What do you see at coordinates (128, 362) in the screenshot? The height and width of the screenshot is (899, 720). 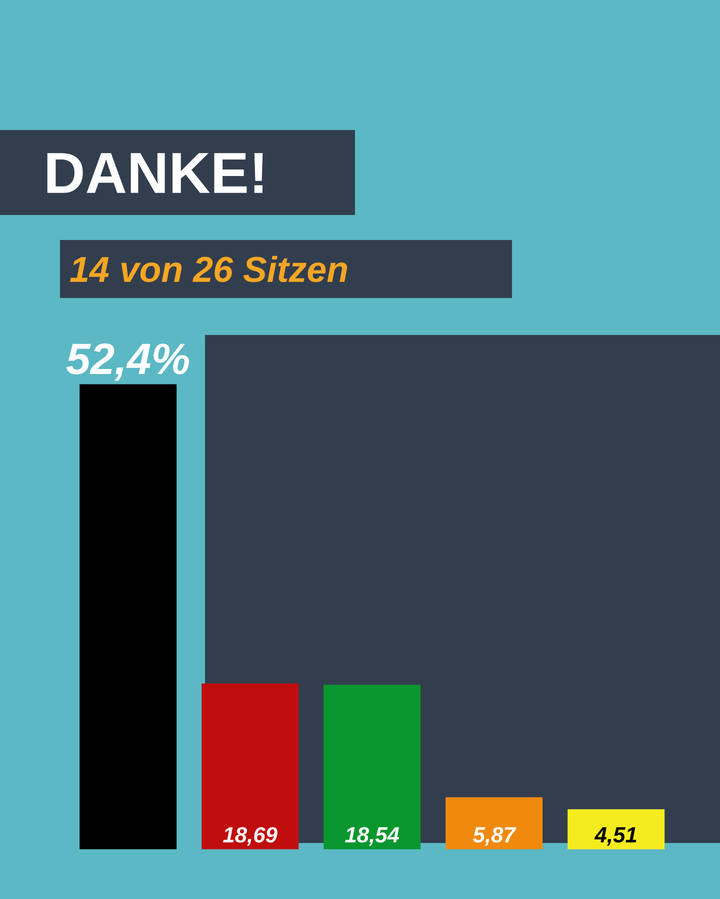 I see `data-label: 52,4%` at bounding box center [128, 362].